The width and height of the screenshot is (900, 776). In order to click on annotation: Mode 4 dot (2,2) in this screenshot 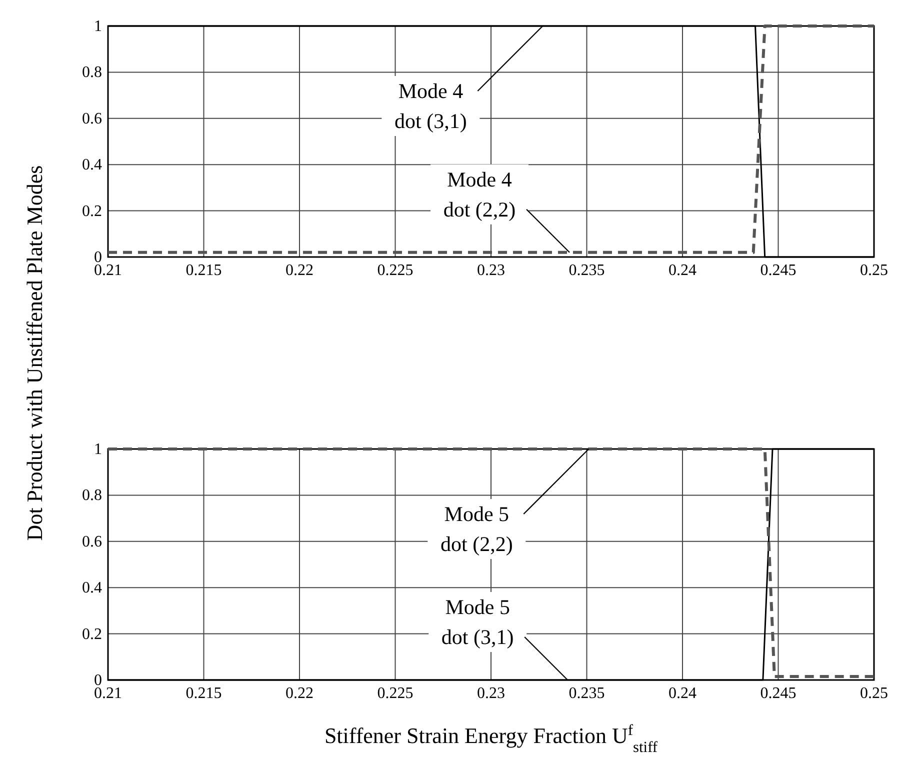, I will do `click(479, 194)`.